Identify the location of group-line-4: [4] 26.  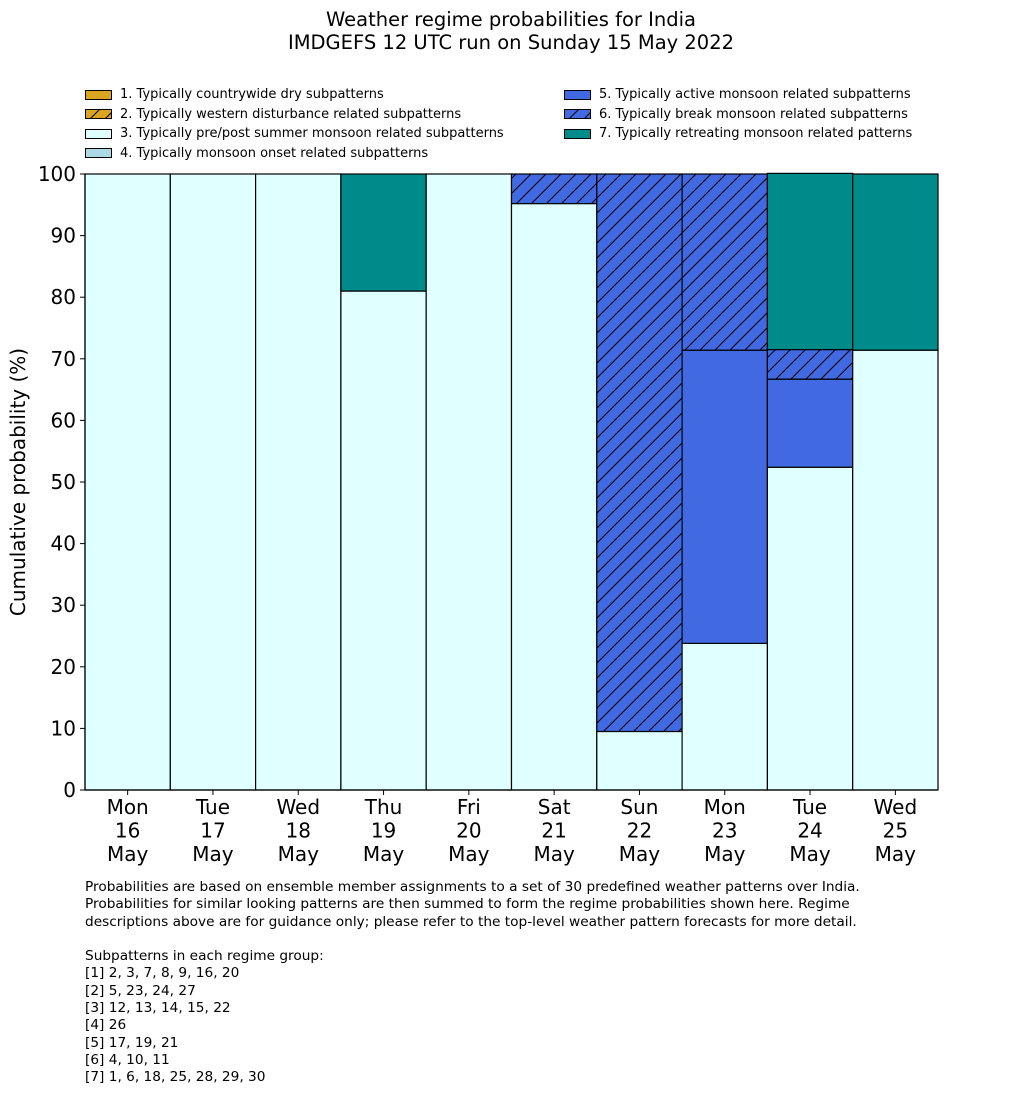
(106, 1025).